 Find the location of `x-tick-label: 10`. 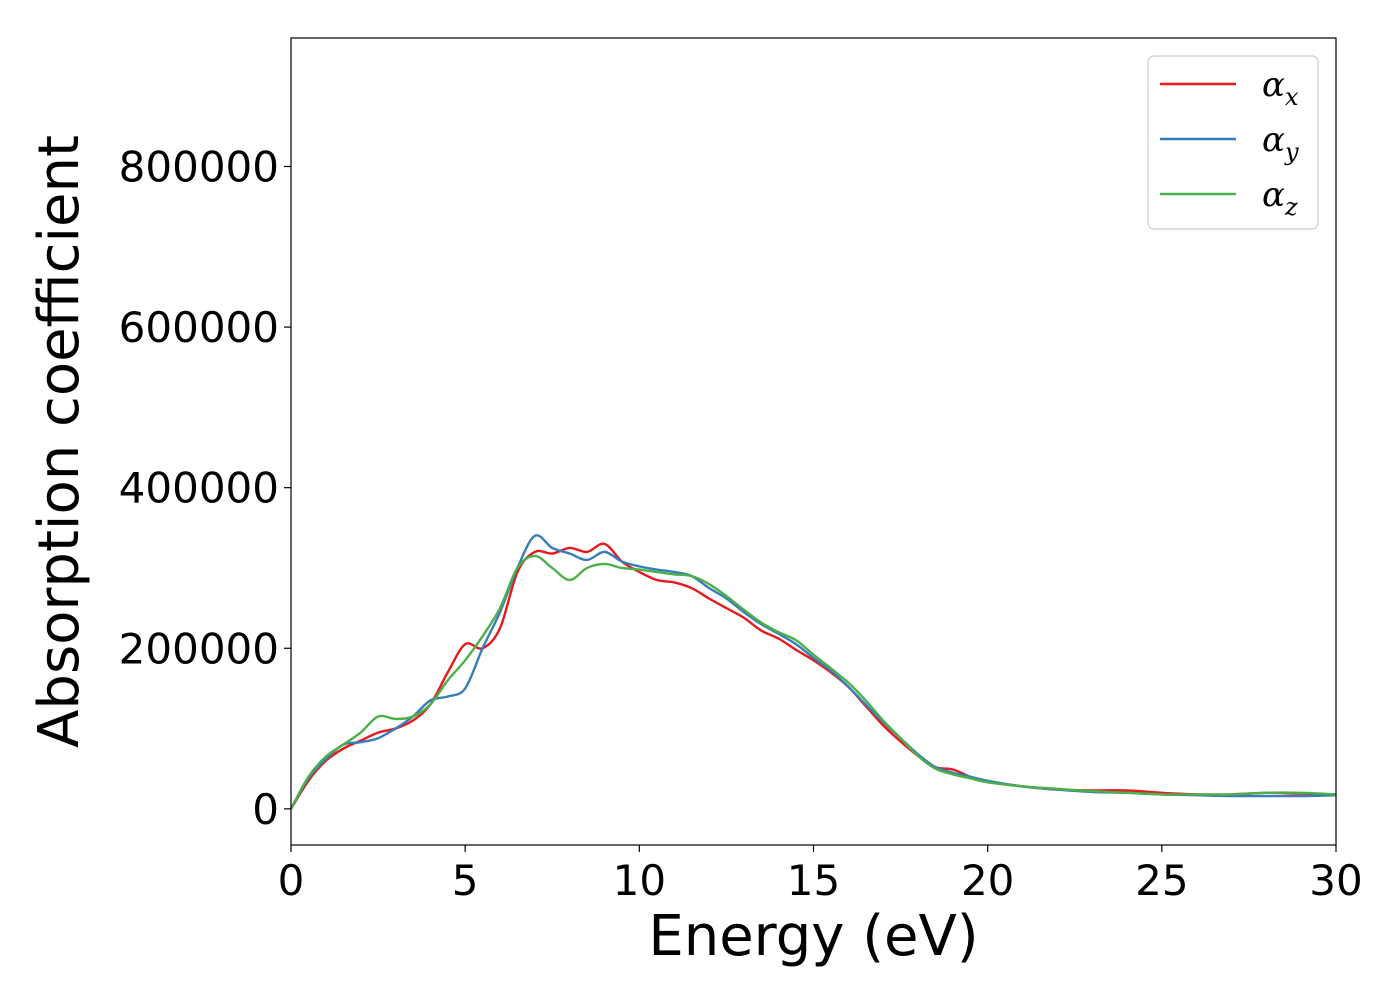

x-tick-label: 10 is located at coordinates (639, 880).